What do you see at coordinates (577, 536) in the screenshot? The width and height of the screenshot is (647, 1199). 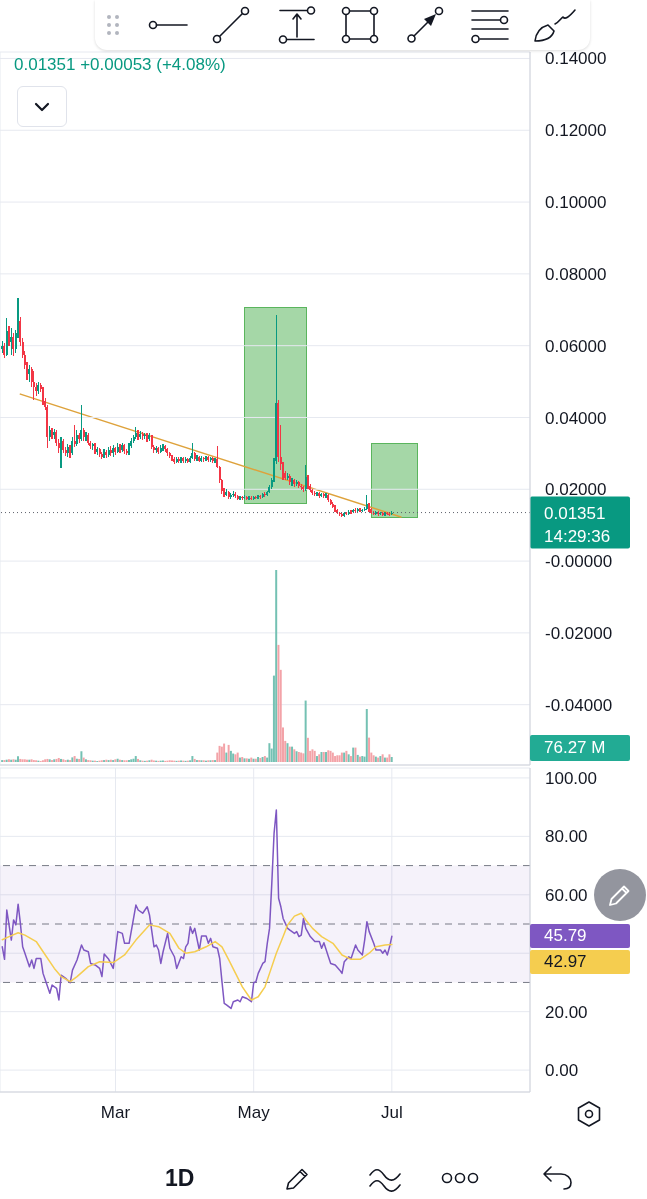 I see `text: 14:29:36` at bounding box center [577, 536].